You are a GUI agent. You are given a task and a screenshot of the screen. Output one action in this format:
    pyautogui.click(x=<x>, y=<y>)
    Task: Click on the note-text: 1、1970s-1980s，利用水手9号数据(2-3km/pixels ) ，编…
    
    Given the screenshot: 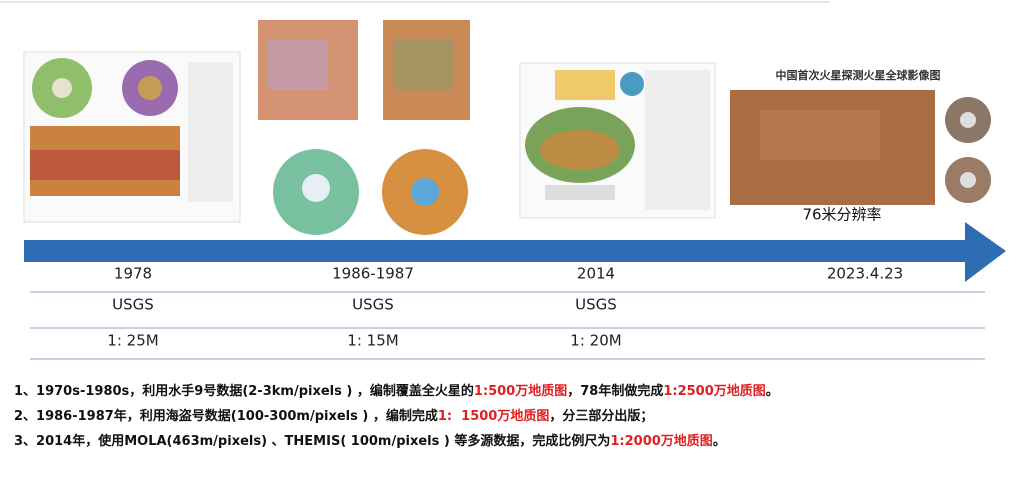 What is the action you would take?
    pyautogui.click(x=244, y=391)
    